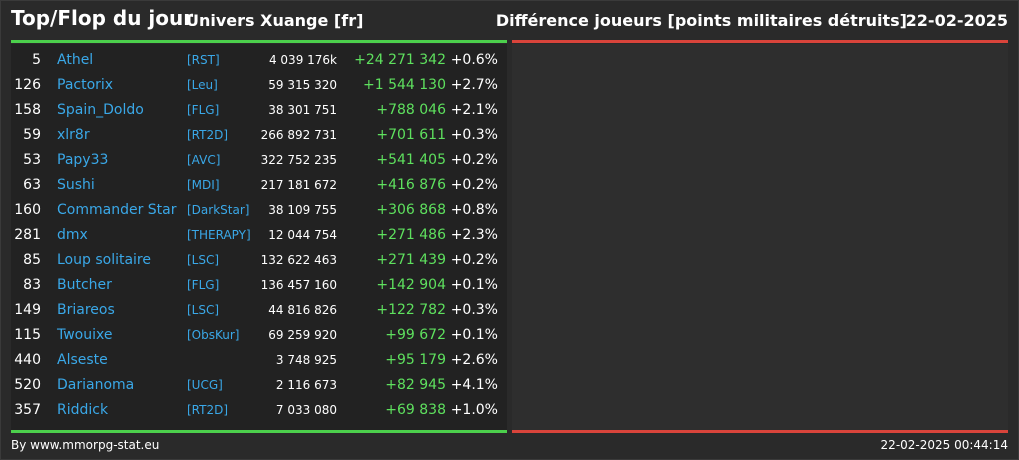  Describe the element at coordinates (259, 431) in the screenshot. I see `top-section-bottom-rule` at that location.